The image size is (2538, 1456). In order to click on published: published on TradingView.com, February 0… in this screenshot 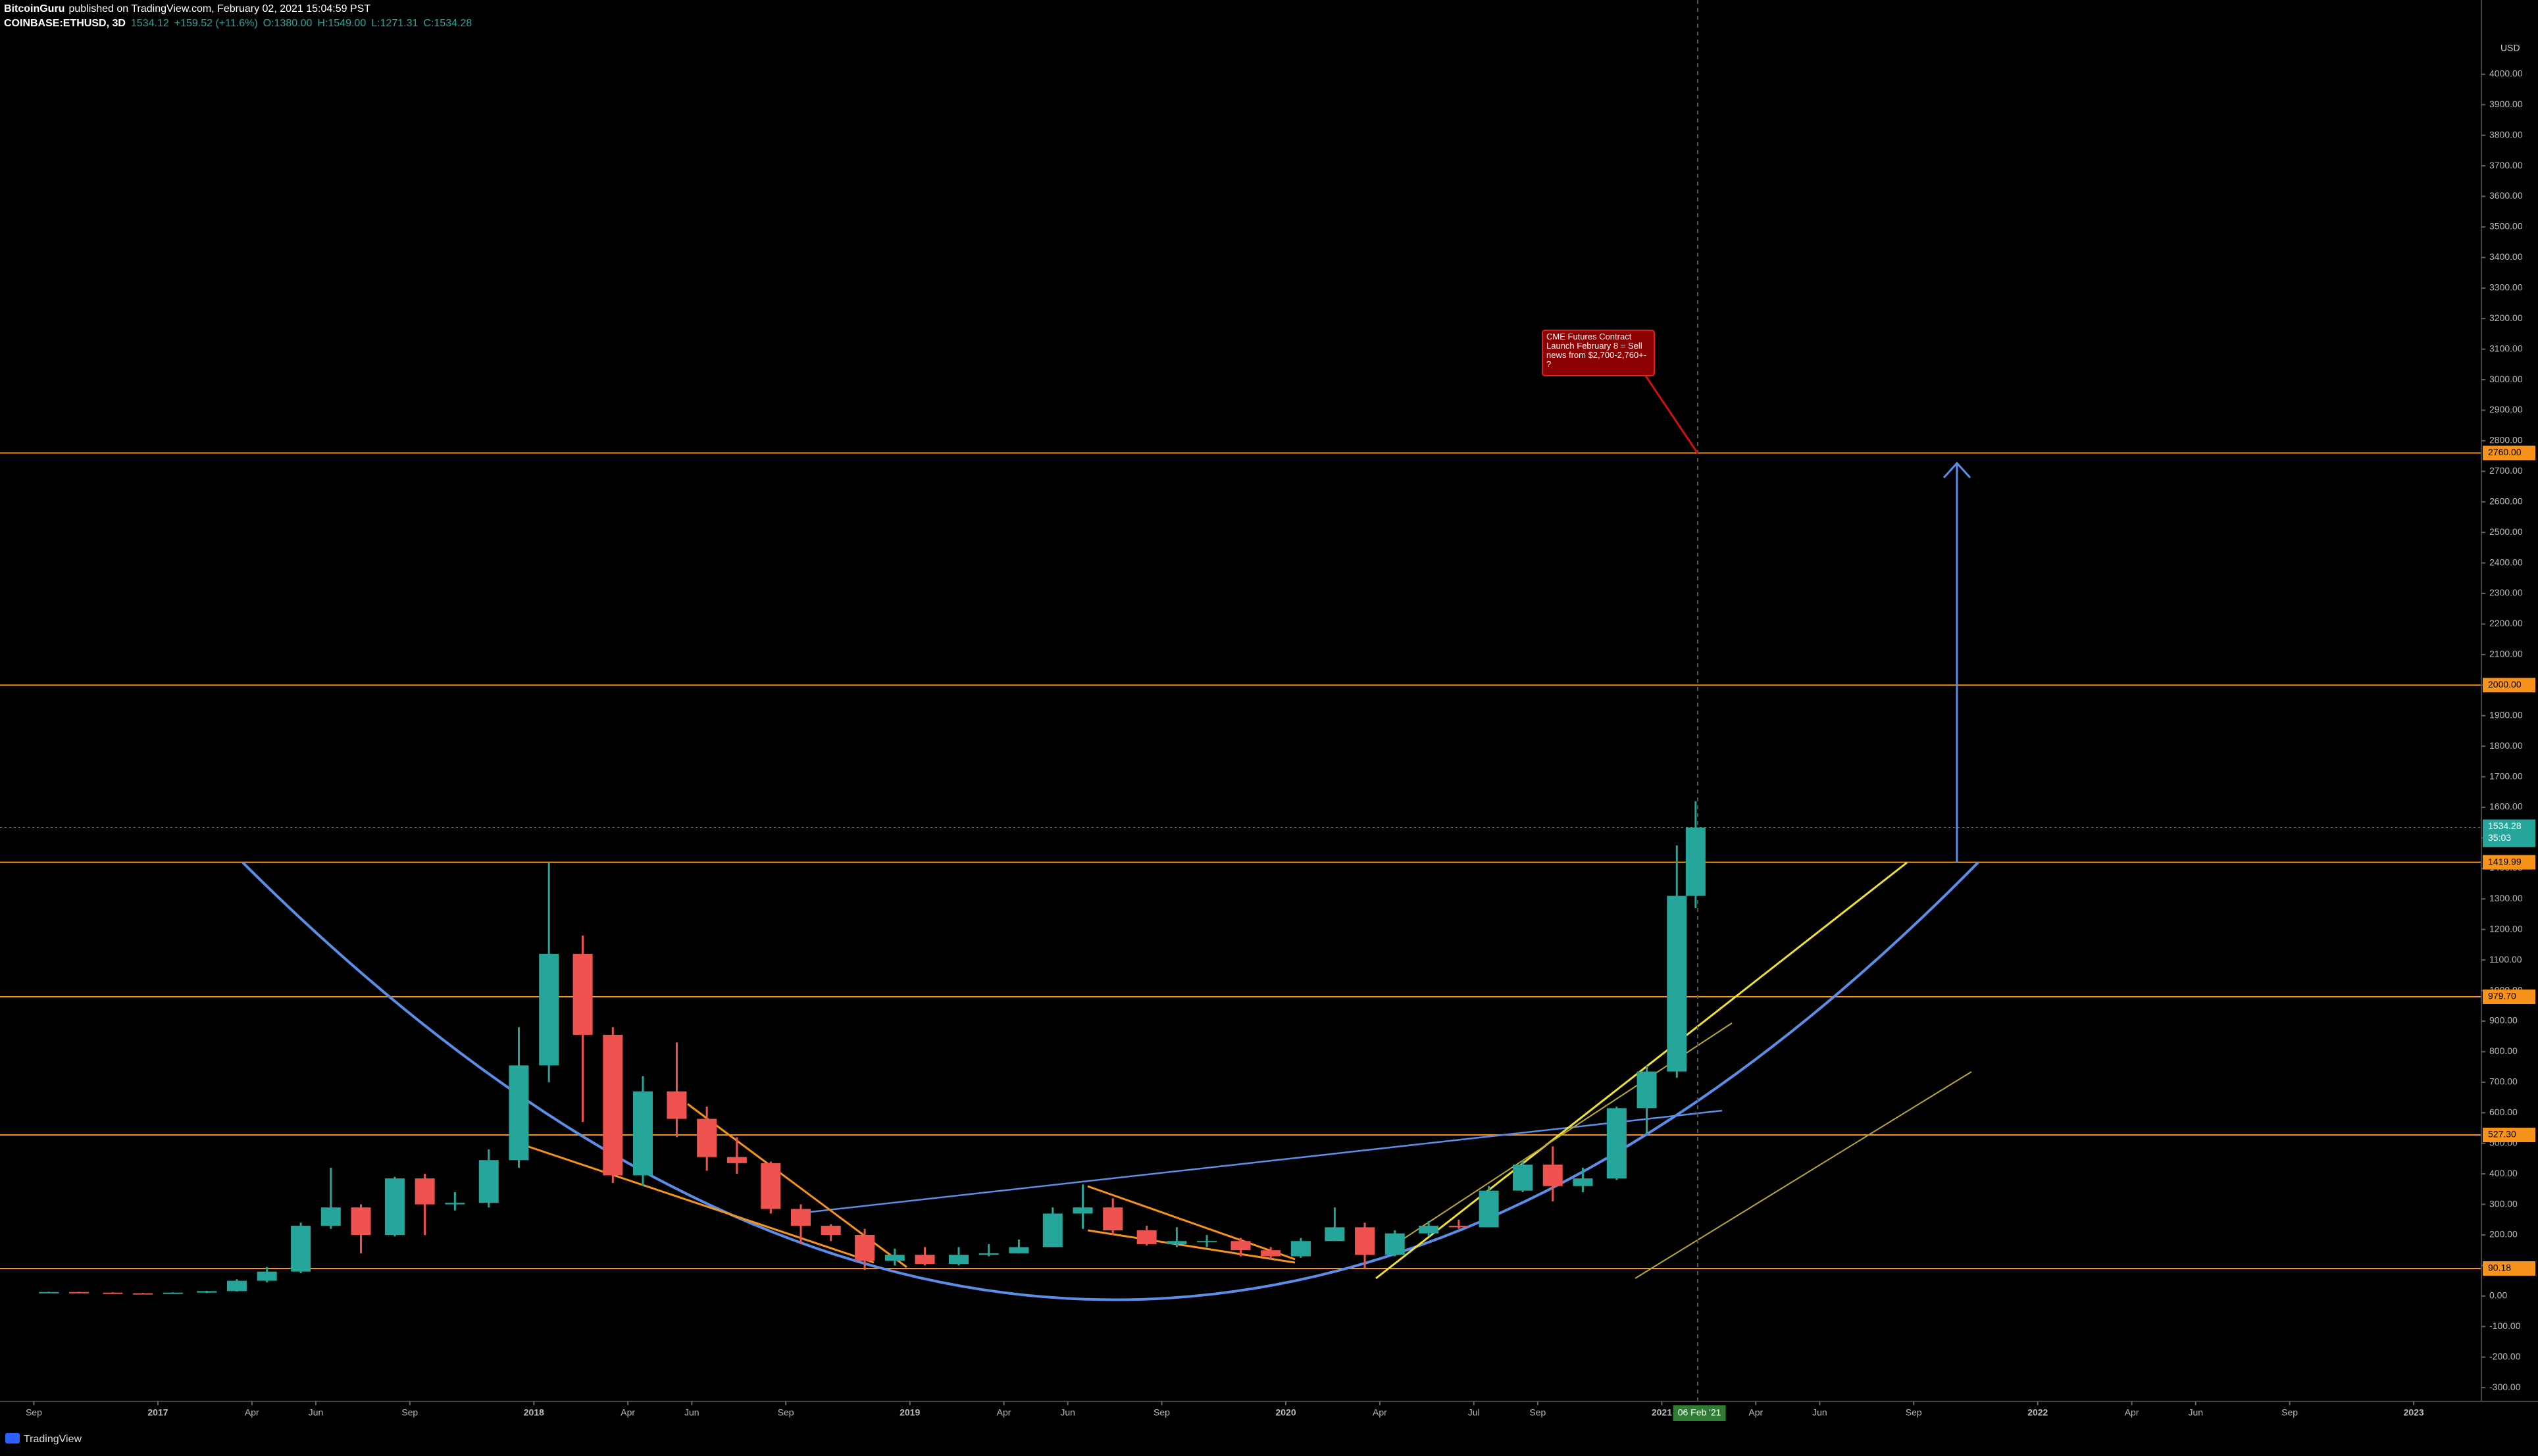, I will do `click(219, 8)`.